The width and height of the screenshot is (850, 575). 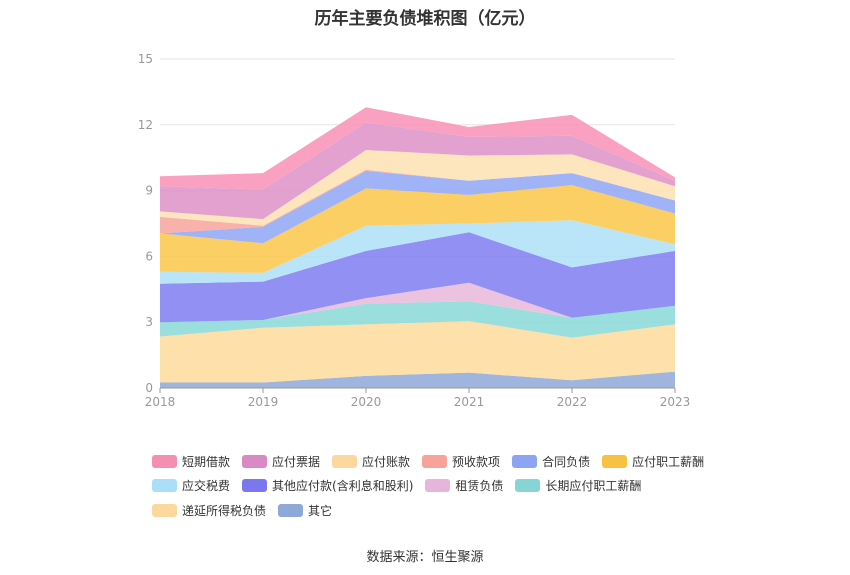 I want to click on y-tick-label: 15, so click(x=145, y=59).